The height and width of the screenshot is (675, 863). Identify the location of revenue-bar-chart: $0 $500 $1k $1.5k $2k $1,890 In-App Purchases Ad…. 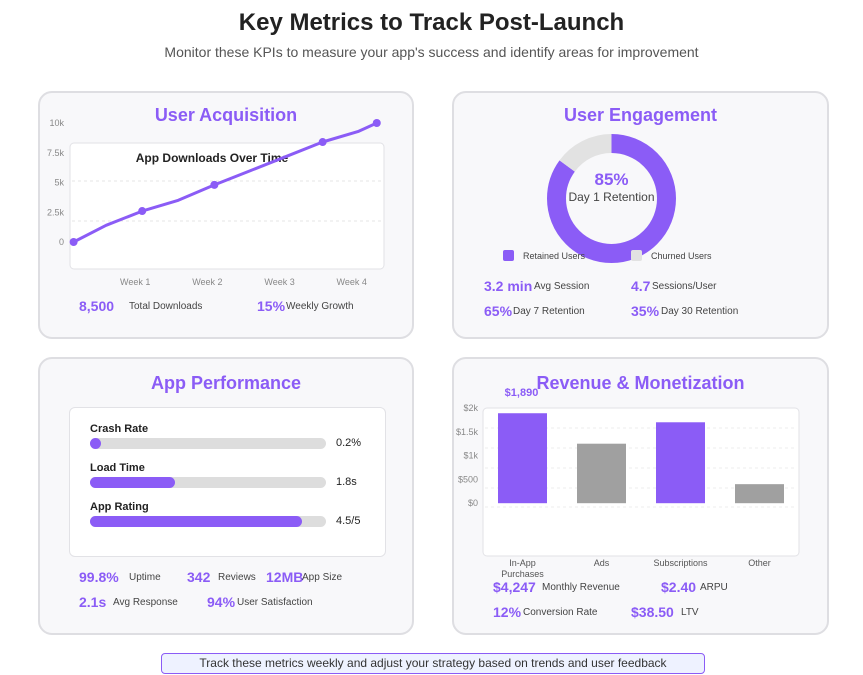
(628, 483).